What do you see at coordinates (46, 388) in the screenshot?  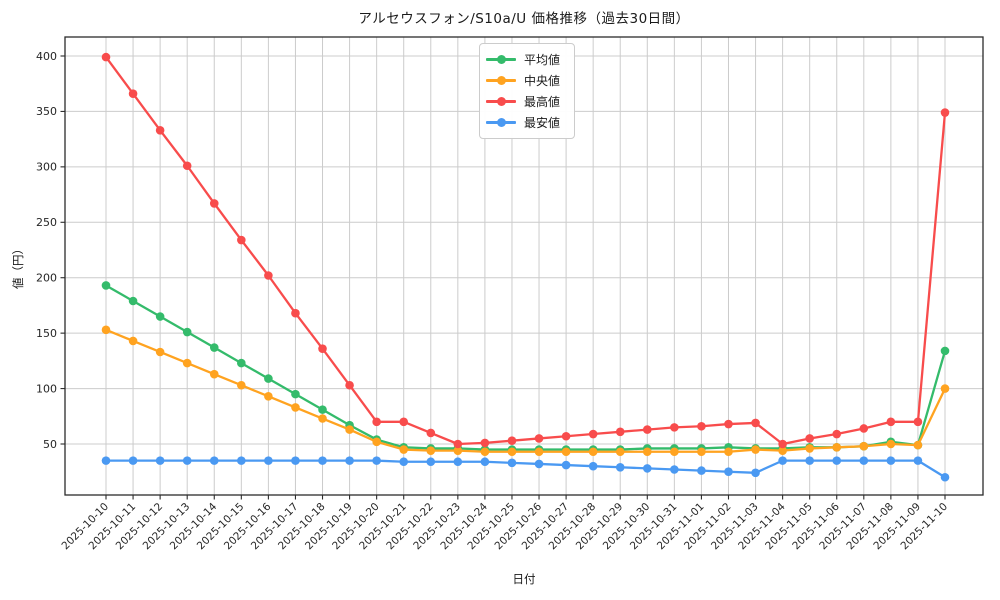 I see `y-tick-label: 100` at bounding box center [46, 388].